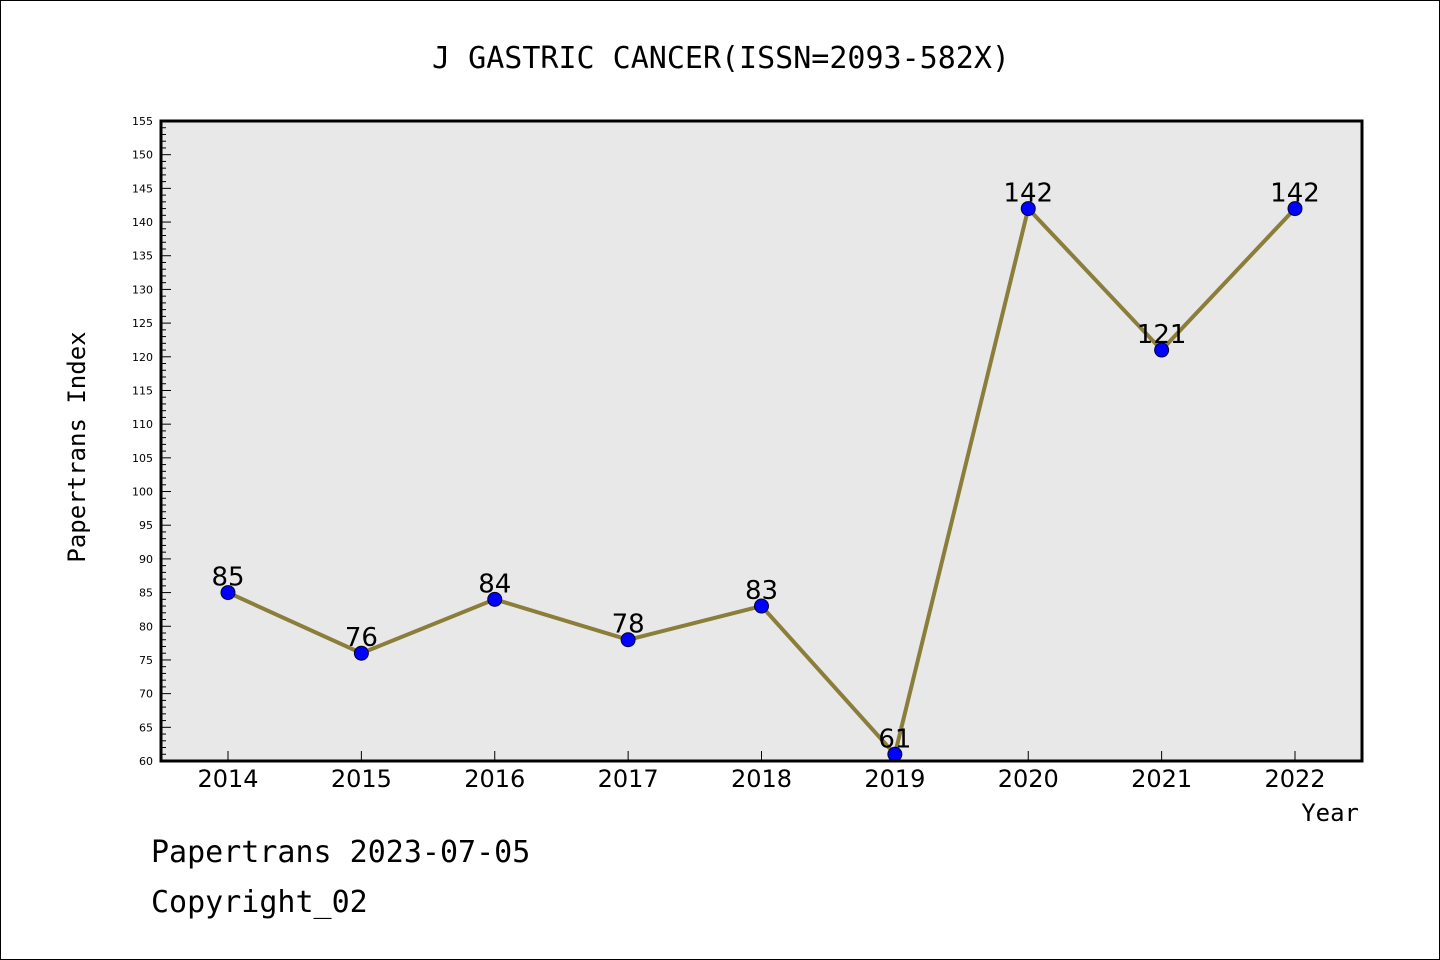 The image size is (1440, 960). What do you see at coordinates (361, 779) in the screenshot?
I see `x-tick-label: 2015` at bounding box center [361, 779].